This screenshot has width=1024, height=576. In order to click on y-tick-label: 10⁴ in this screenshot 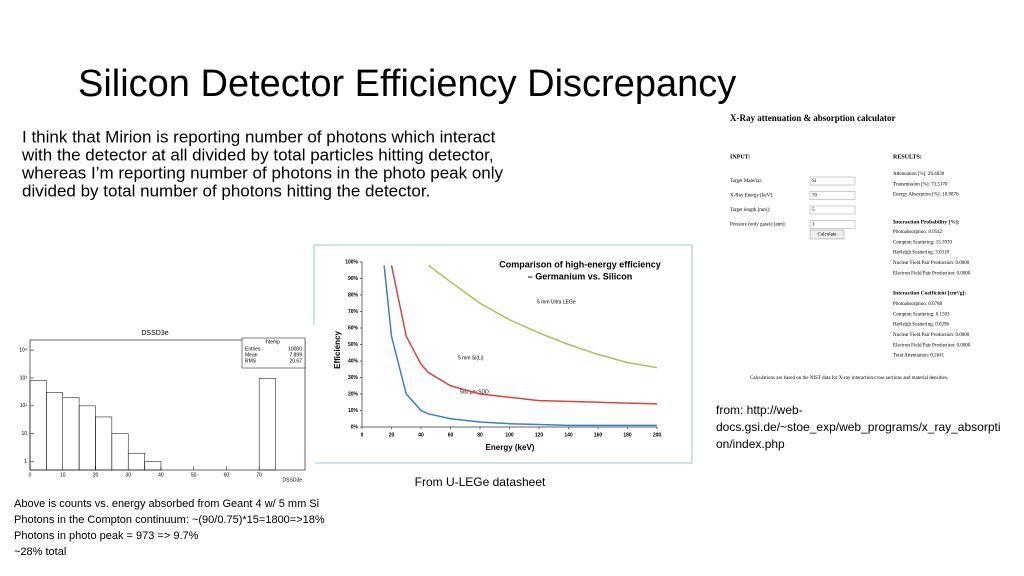, I will do `click(23, 350)`.